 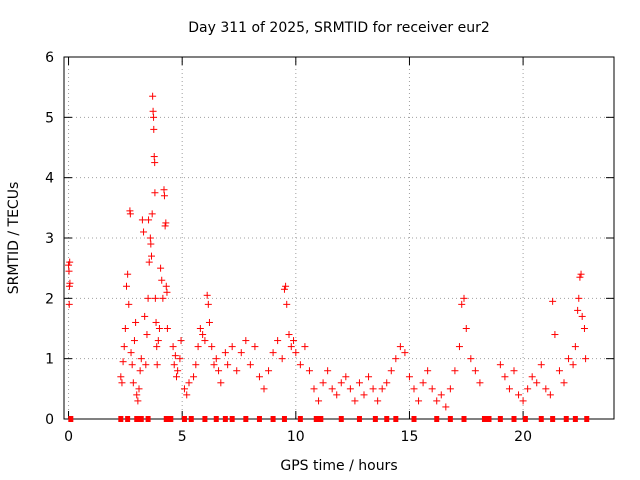 I want to click on y-tick-label: 3, so click(x=49, y=239).